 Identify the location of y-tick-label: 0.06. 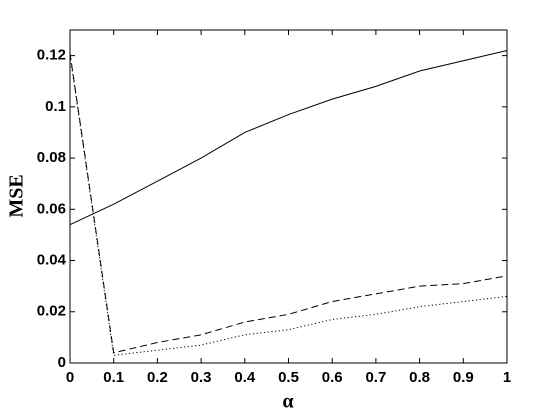
(51, 208).